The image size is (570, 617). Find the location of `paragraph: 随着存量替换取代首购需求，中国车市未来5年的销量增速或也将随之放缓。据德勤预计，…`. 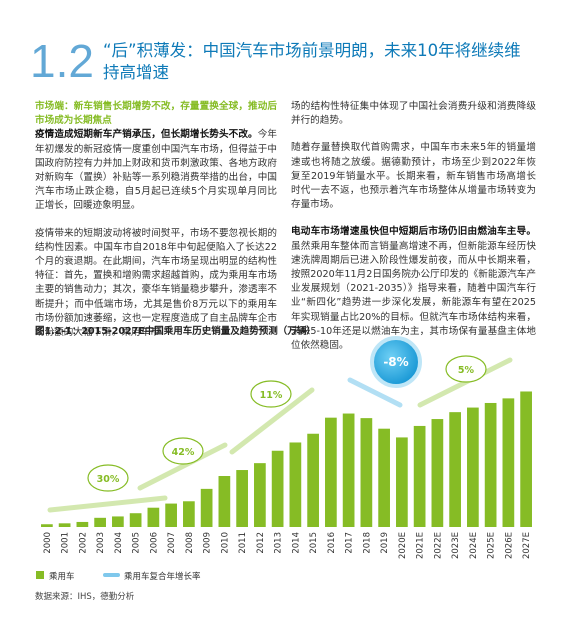

paragraph: 随着存量替换取代首购需求，中国车市未来5年的销量增速或也将随之放缓。据德勤预计，… is located at coordinates (413, 176).